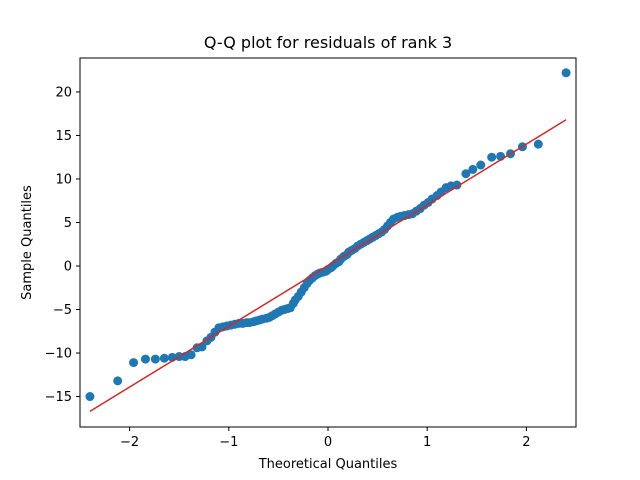 Image resolution: width=640 pixels, height=480 pixels. Describe the element at coordinates (328, 42) in the screenshot. I see `chart-title: Q-Q plot for residuals of rank 3` at that location.